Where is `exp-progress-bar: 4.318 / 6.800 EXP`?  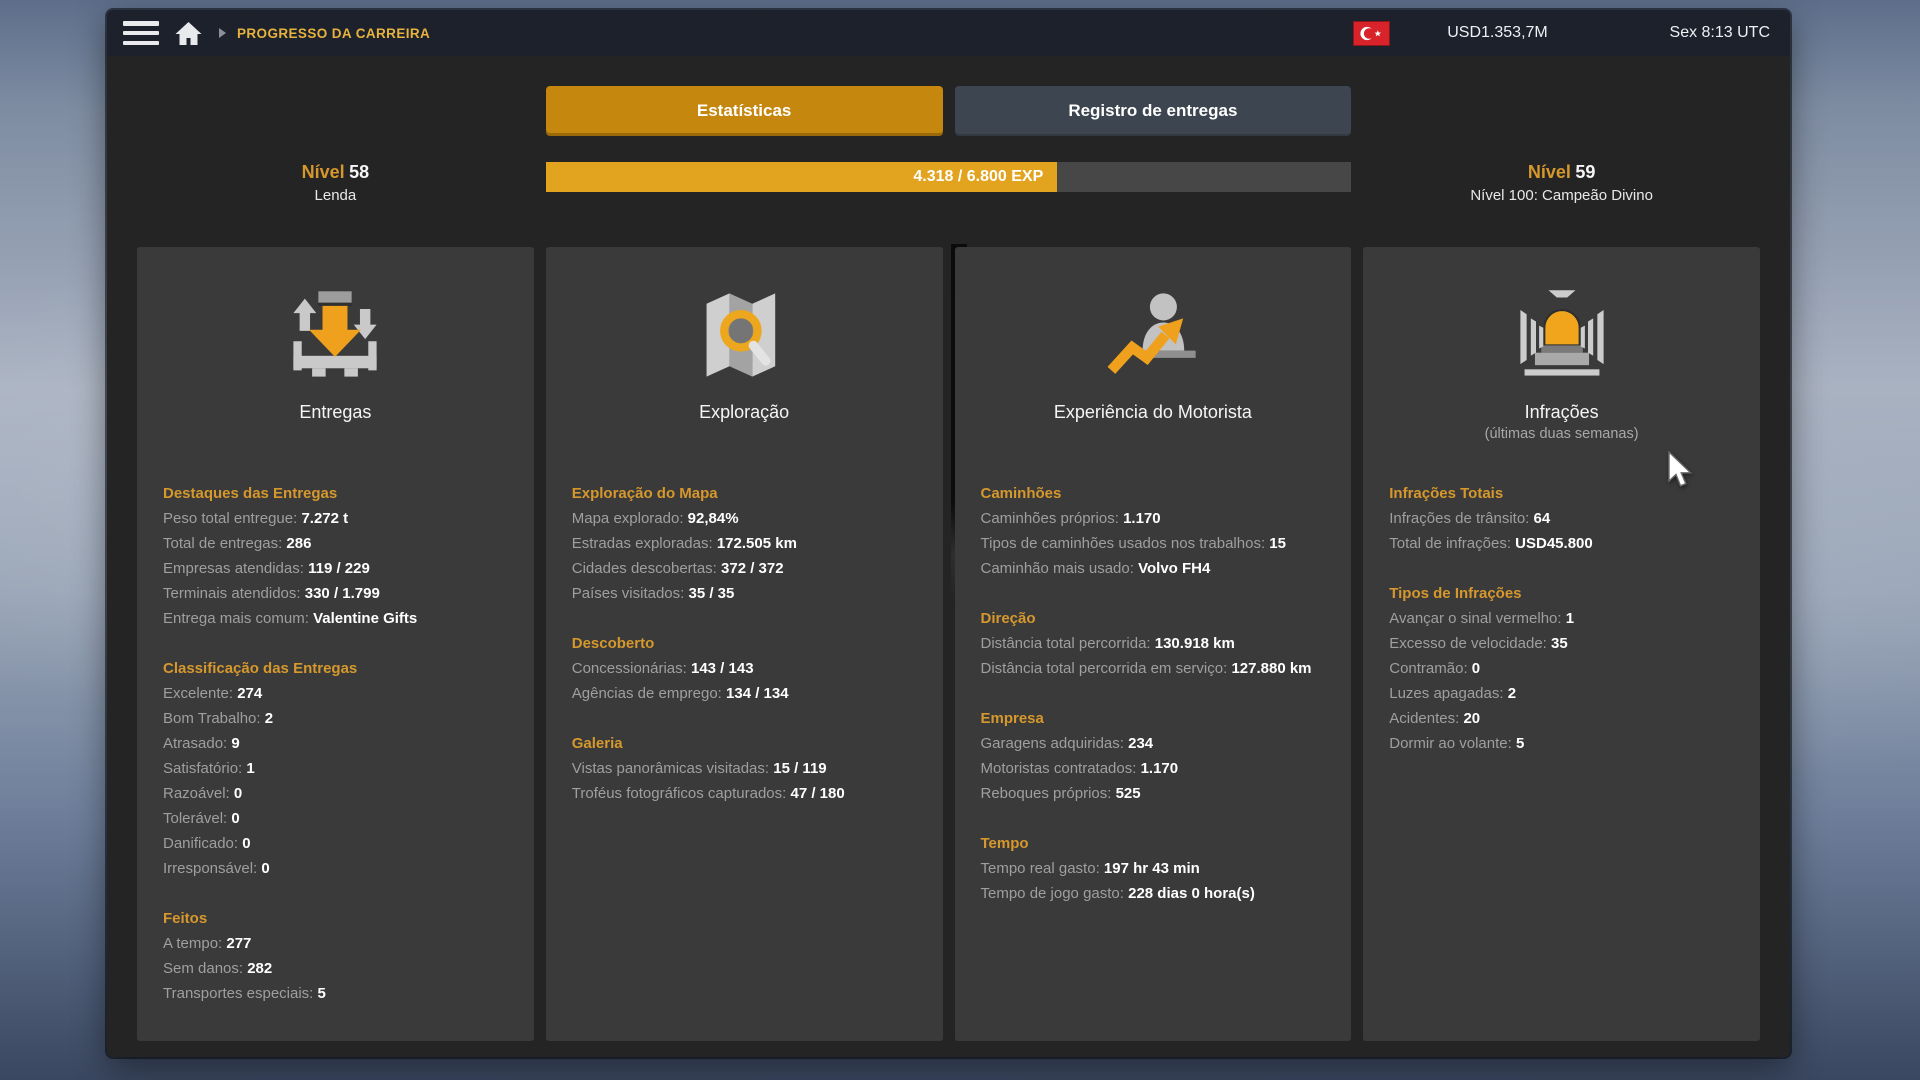
exp-progress-bar: 4.318 / 6.800 EXP is located at coordinates (948, 177).